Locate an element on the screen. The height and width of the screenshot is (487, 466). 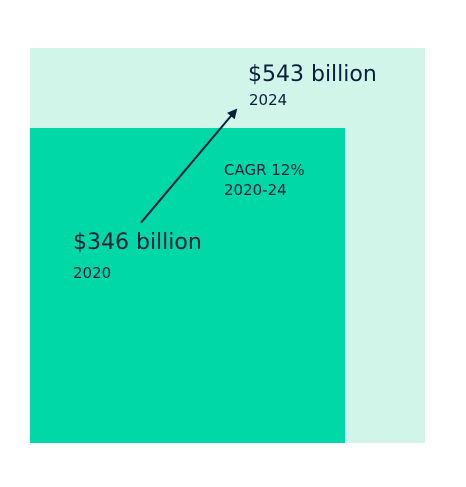
cagr-period: 2020-24 is located at coordinates (255, 189).